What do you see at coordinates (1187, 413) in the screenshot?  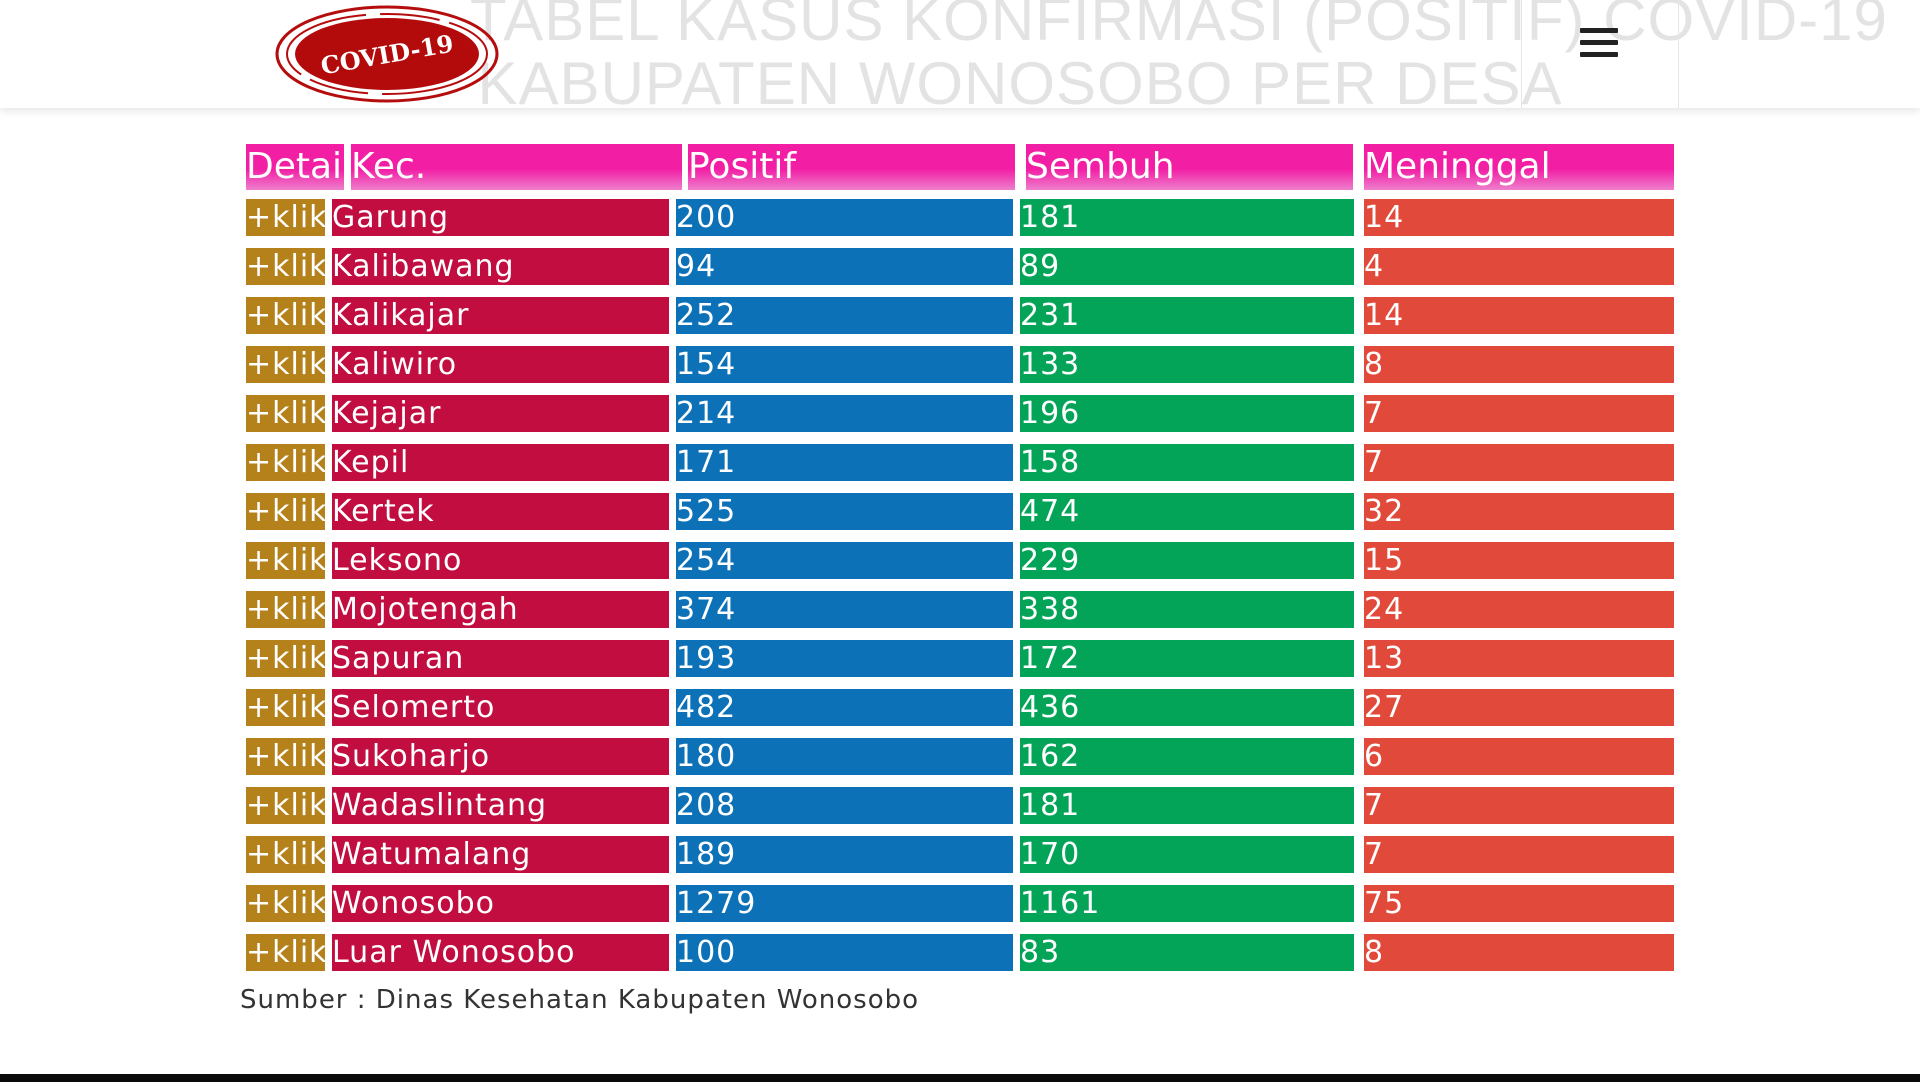 I see `cell-sembuh: 196` at bounding box center [1187, 413].